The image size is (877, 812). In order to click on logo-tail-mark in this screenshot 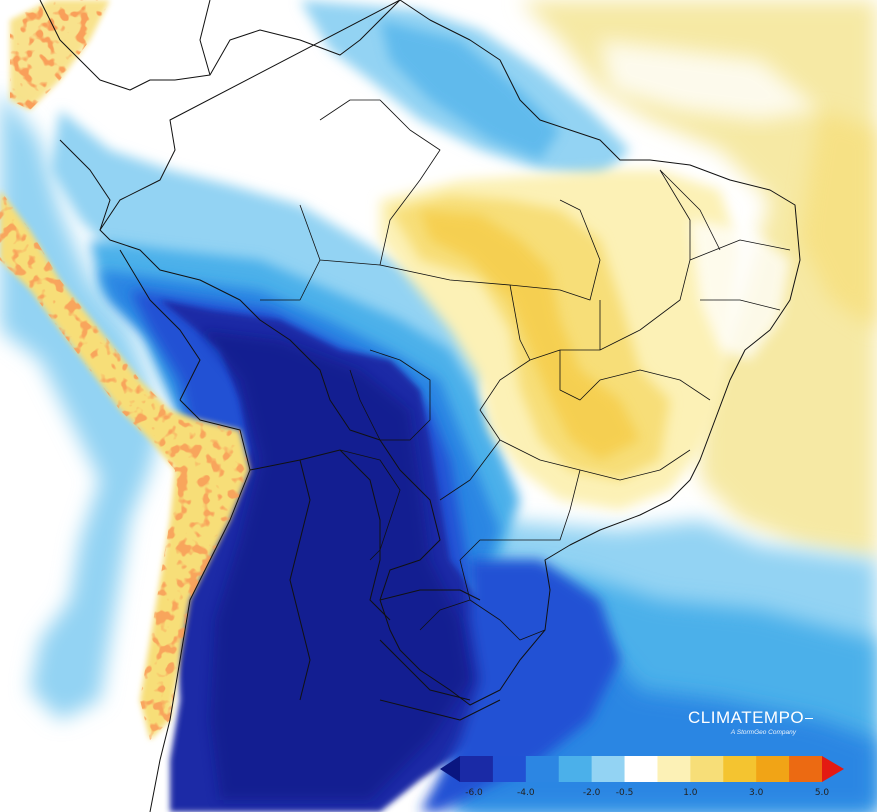, I will do `click(809, 718)`.